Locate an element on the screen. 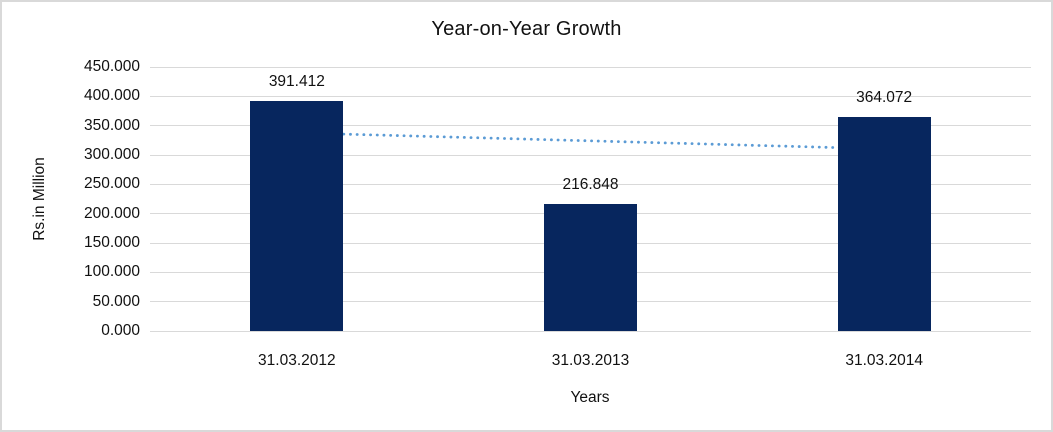 The height and width of the screenshot is (432, 1053). y-tick-label: 50.000 is located at coordinates (116, 301).